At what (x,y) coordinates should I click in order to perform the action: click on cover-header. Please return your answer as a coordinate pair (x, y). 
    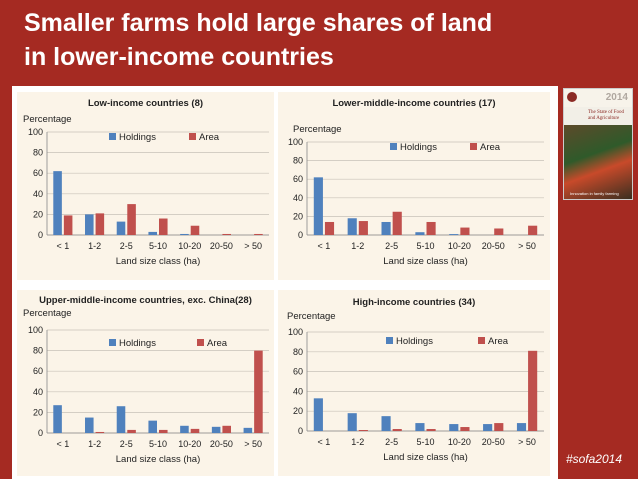
    Looking at the image, I should click on (598, 98).